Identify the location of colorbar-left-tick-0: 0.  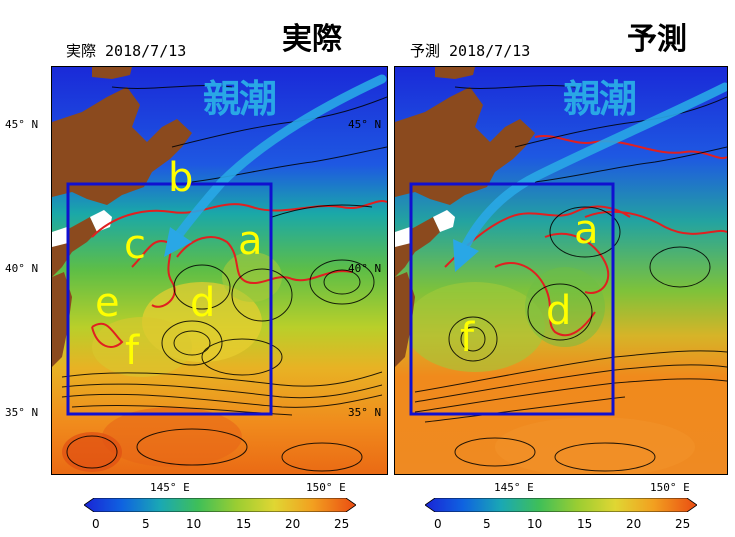
(96, 524).